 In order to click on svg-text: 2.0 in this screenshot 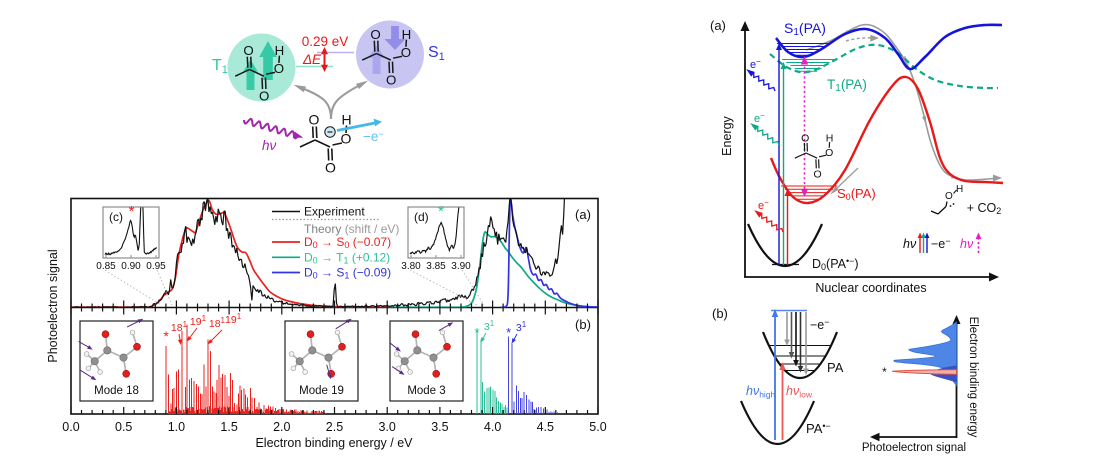, I will do `click(281, 427)`.